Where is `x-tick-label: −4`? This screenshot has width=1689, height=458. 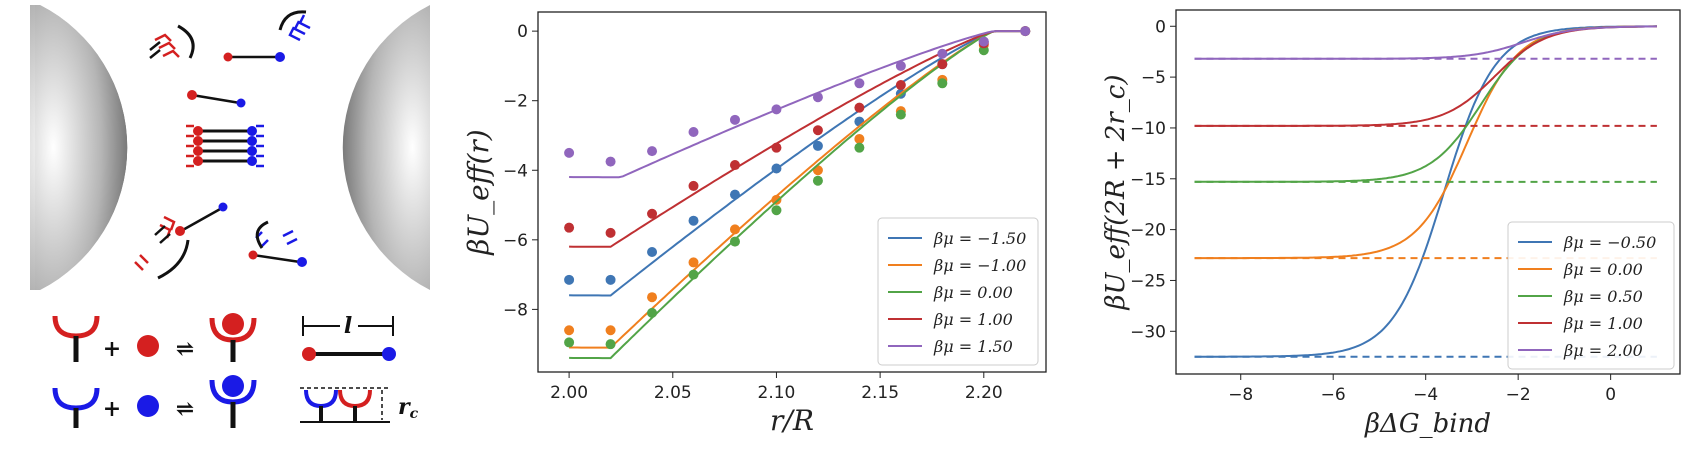 x-tick-label: −4 is located at coordinates (1425, 395).